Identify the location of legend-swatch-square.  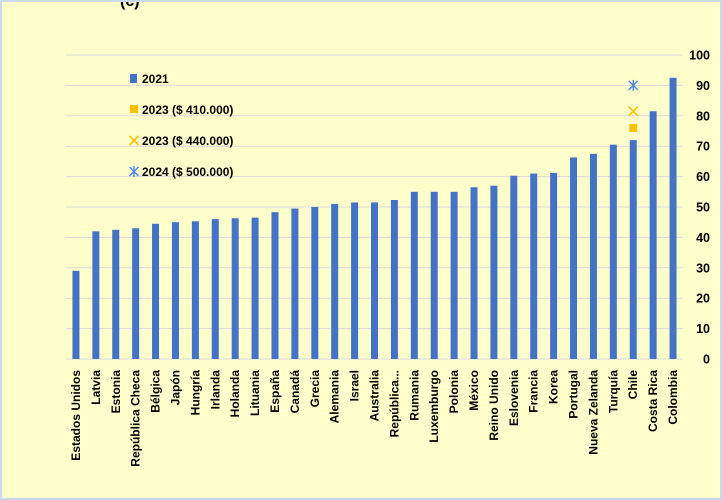
(134, 109).